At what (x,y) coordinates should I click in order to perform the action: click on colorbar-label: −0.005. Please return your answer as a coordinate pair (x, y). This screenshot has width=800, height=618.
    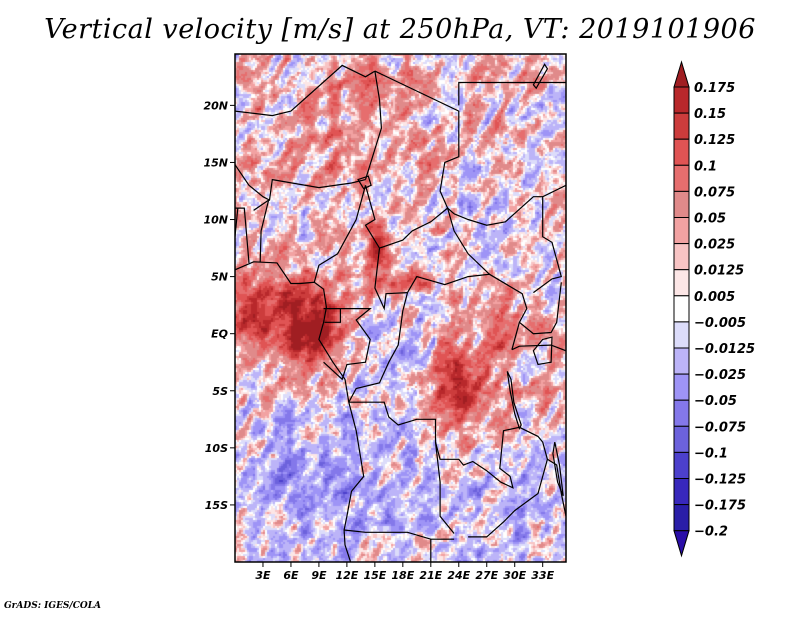
    Looking at the image, I should click on (720, 323).